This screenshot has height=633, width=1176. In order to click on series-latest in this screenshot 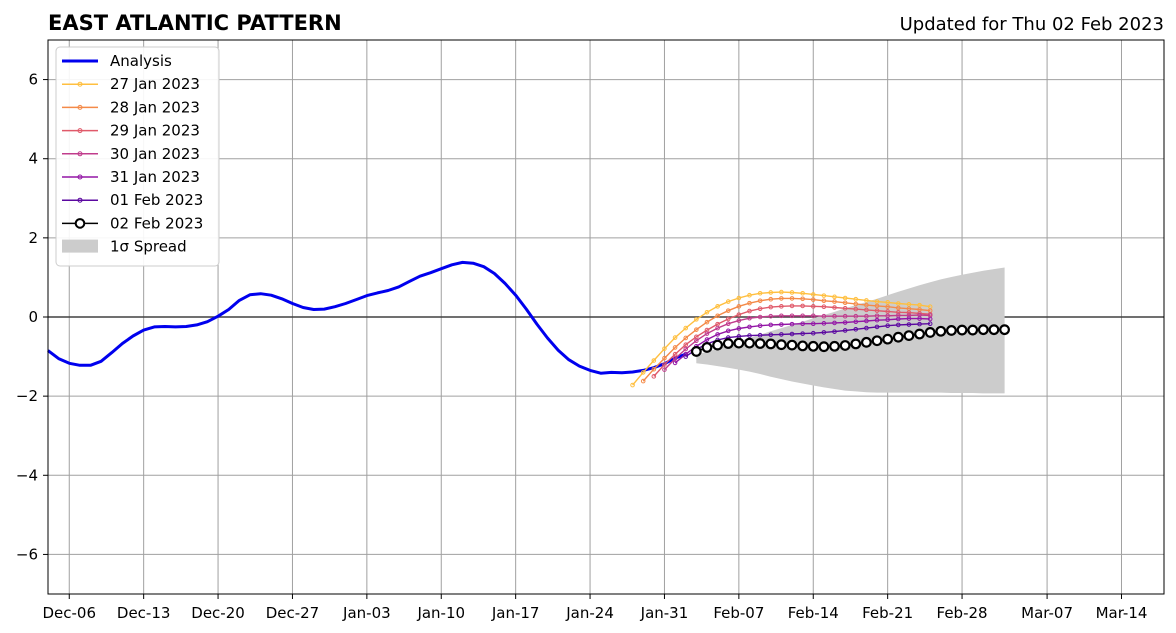, I will do `click(850, 340)`.